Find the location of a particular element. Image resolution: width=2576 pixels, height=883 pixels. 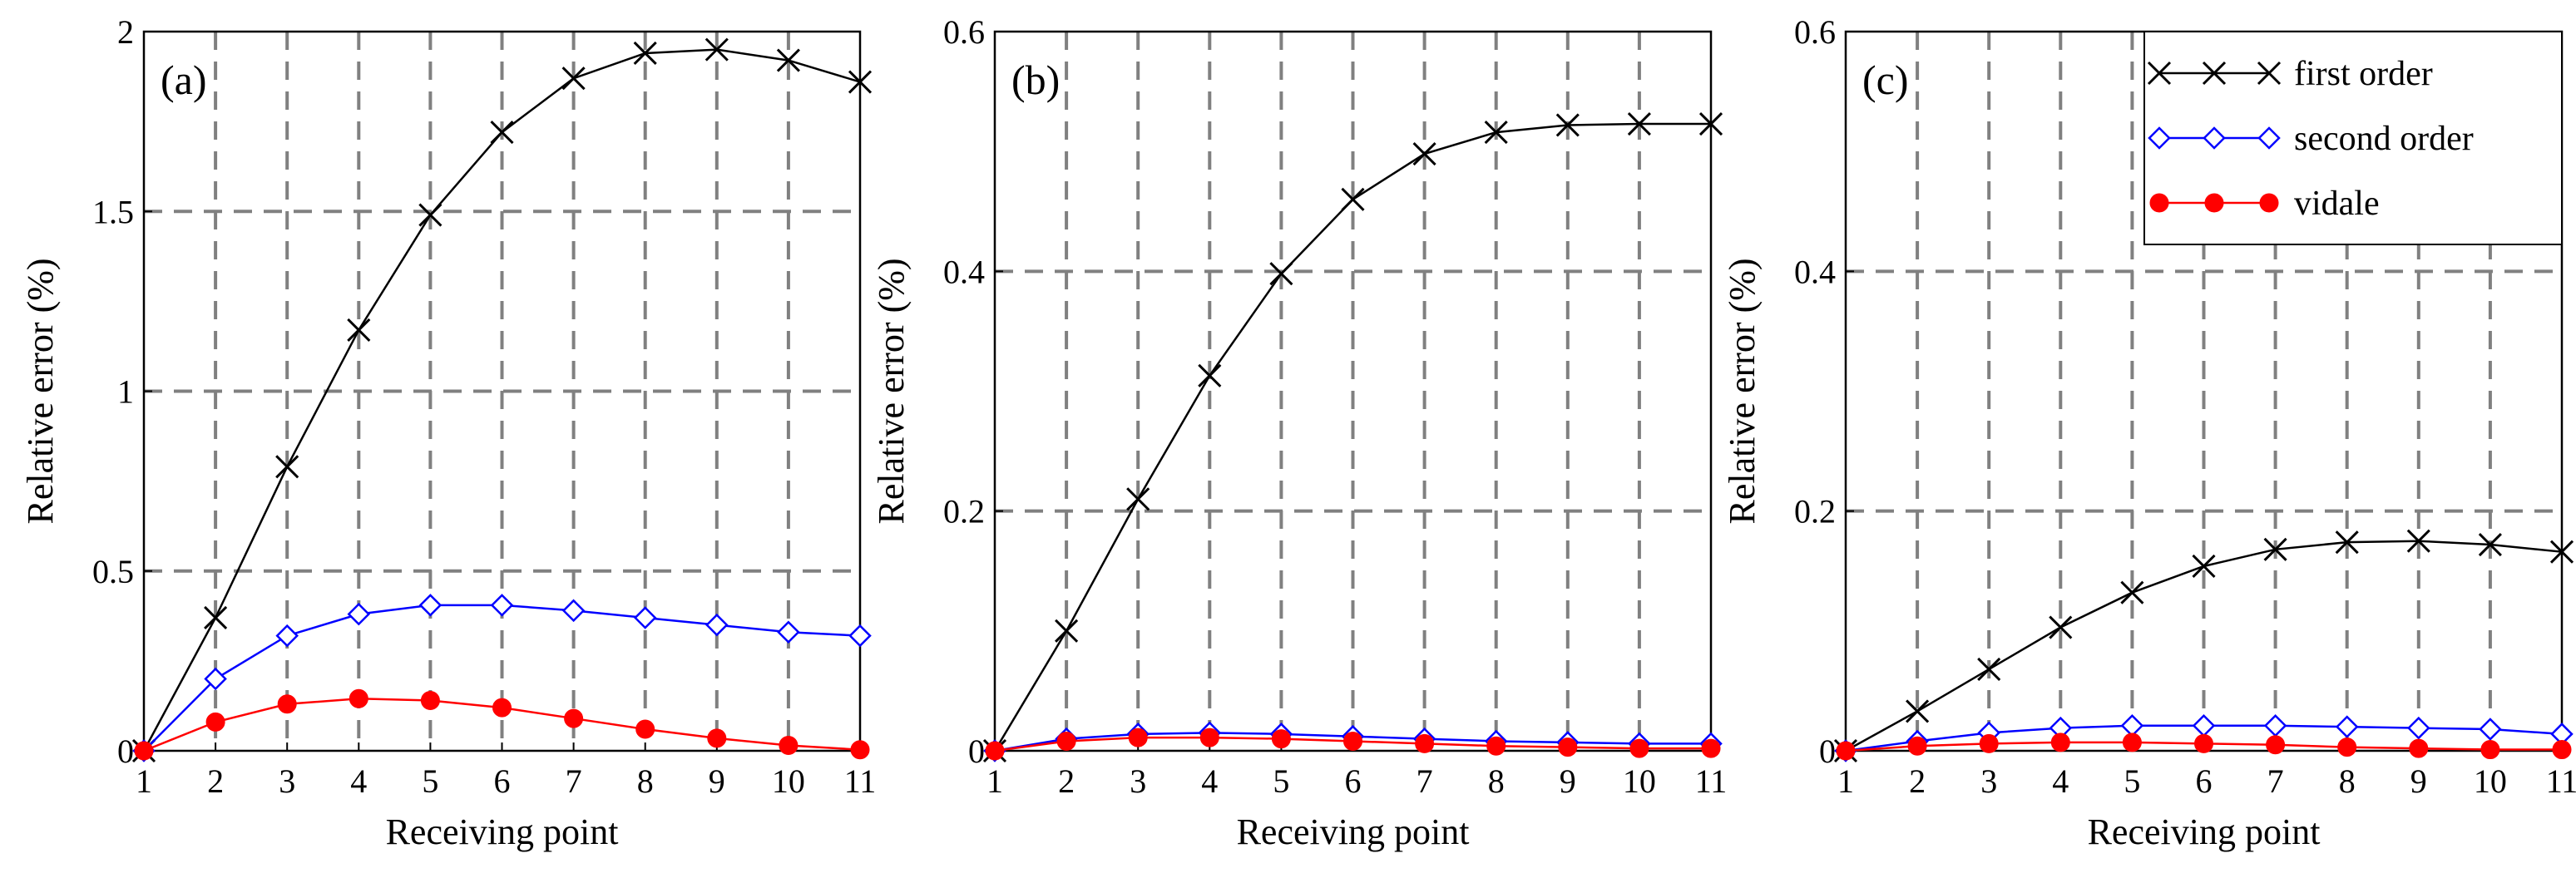

y-tick-label: 2 is located at coordinates (125, 32).